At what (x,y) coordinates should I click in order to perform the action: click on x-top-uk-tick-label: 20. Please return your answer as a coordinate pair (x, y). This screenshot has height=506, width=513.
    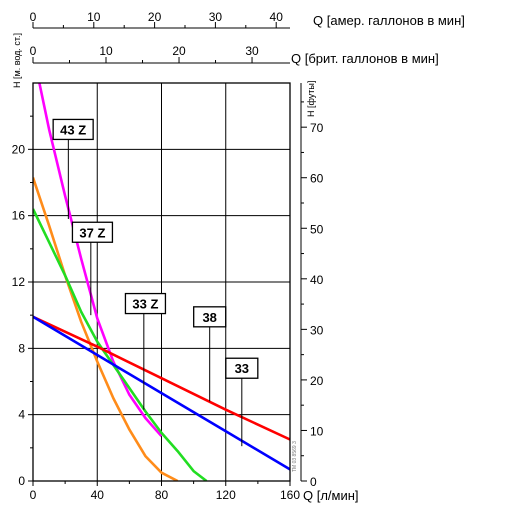
    Looking at the image, I should click on (179, 51).